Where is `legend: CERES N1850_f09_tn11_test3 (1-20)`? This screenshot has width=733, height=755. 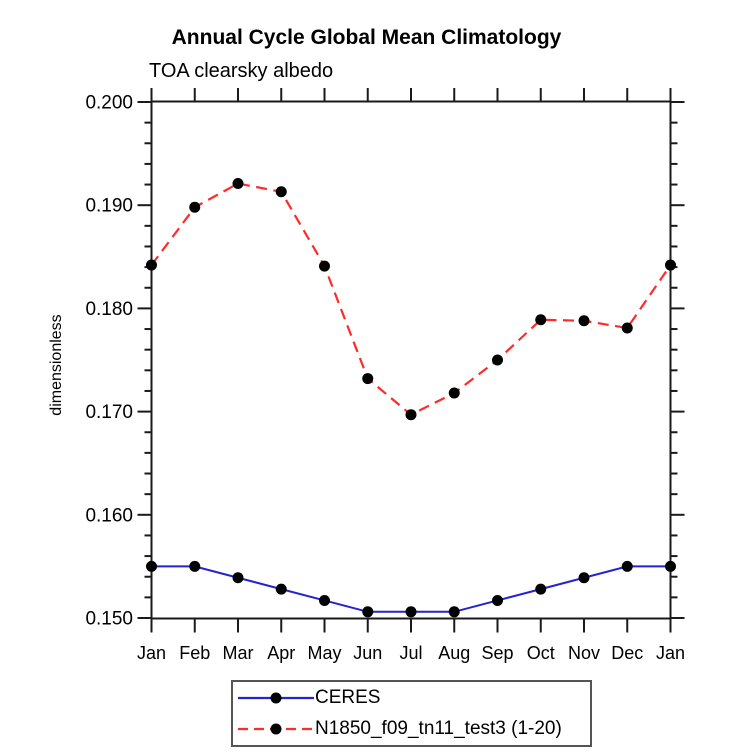
legend: CERES N1850_f09_tn11_test3 (1-20) is located at coordinates (411, 713).